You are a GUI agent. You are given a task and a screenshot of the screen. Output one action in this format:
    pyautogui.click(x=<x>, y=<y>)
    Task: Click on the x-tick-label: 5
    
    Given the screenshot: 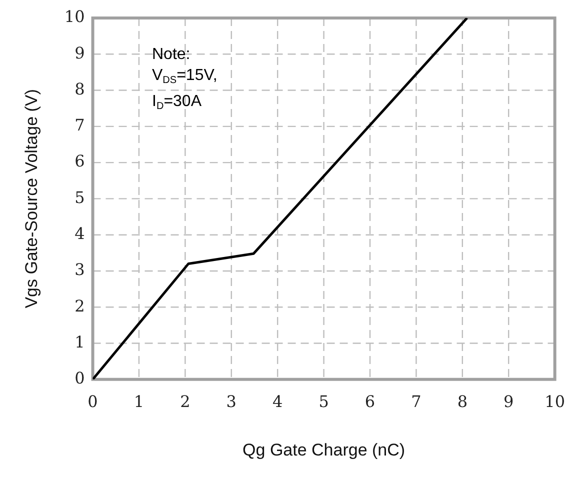 What is the action you would take?
    pyautogui.click(x=323, y=402)
    